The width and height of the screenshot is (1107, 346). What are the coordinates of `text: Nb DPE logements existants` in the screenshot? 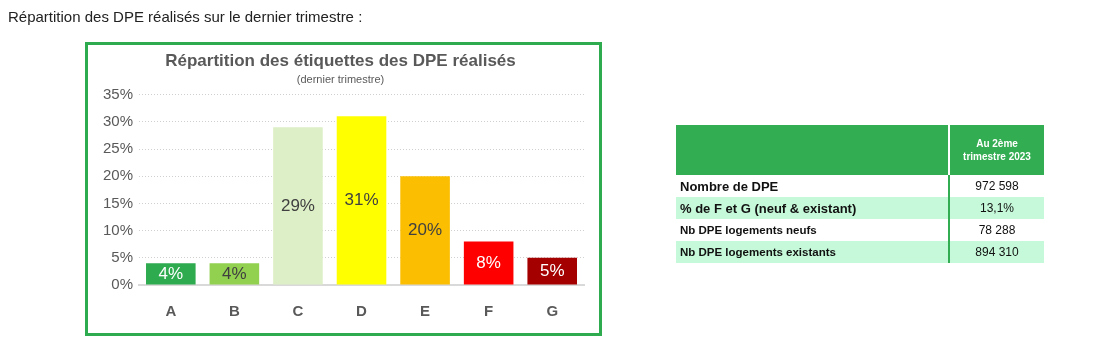 It's located at (812, 252).